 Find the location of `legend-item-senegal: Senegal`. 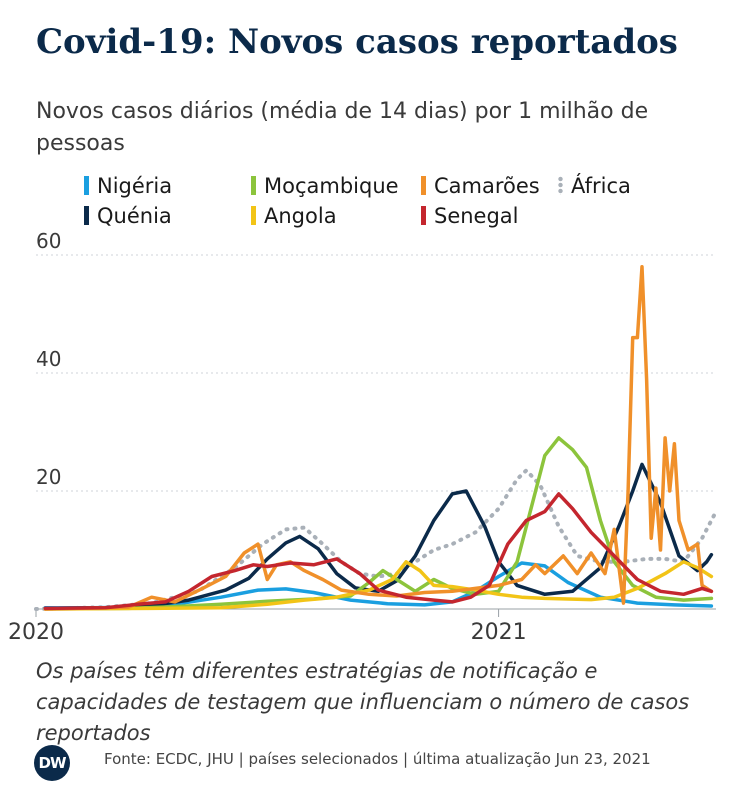

legend-item-senegal: Senegal is located at coordinates (470, 218).